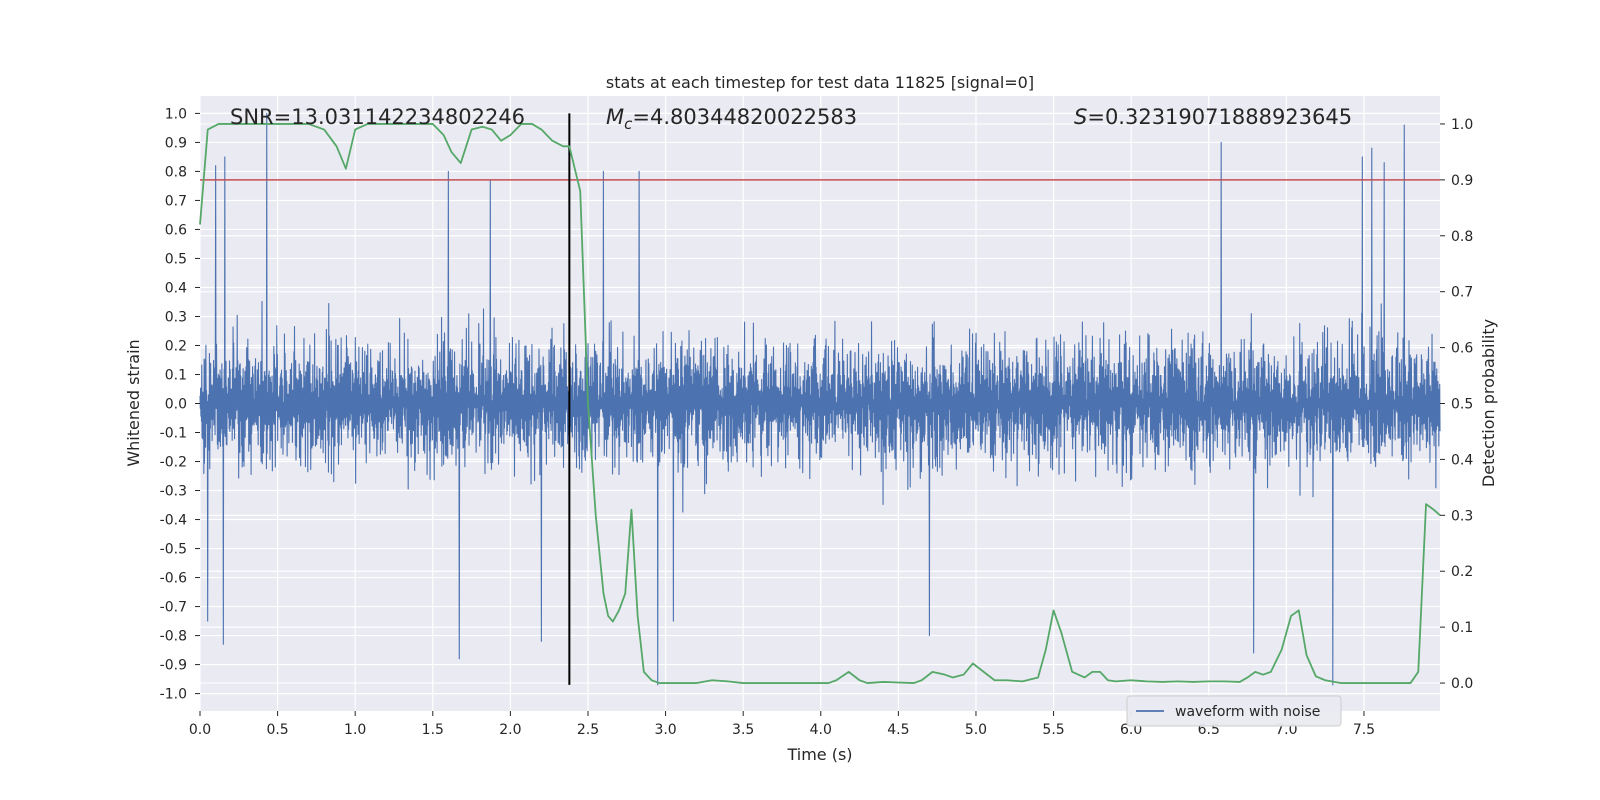 Image resolution: width=1600 pixels, height=800 pixels. Describe the element at coordinates (1462, 684) in the screenshot. I see `y-right-tick-label: 0.0` at that location.